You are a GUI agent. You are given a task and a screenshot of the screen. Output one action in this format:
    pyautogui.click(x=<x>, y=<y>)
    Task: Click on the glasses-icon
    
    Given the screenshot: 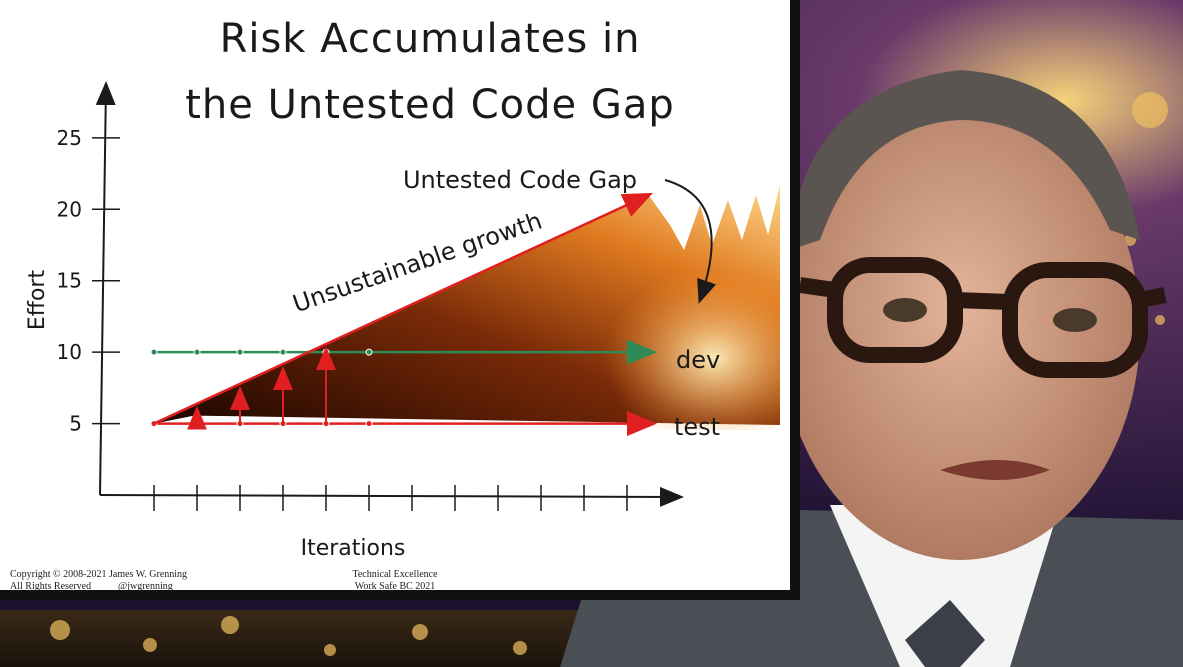 What is the action you would take?
    pyautogui.click(x=982, y=317)
    